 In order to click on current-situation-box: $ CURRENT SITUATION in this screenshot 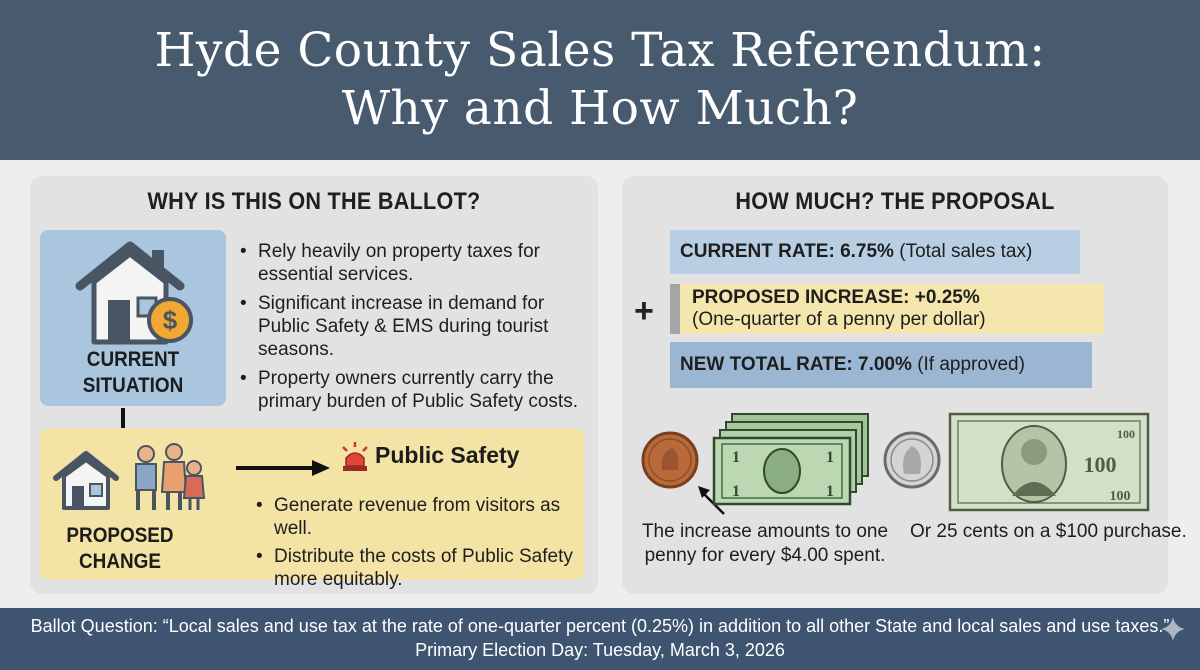, I will do `click(133, 318)`.